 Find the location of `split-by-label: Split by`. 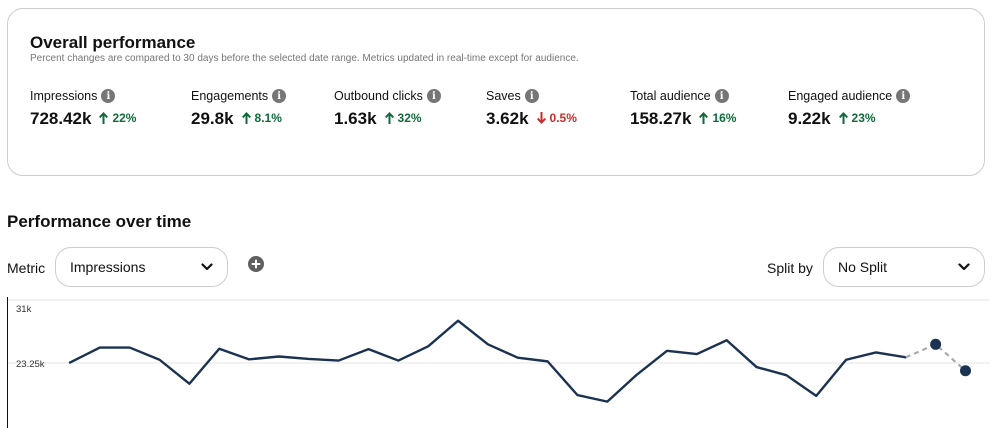

split-by-label: Split by is located at coordinates (790, 268).